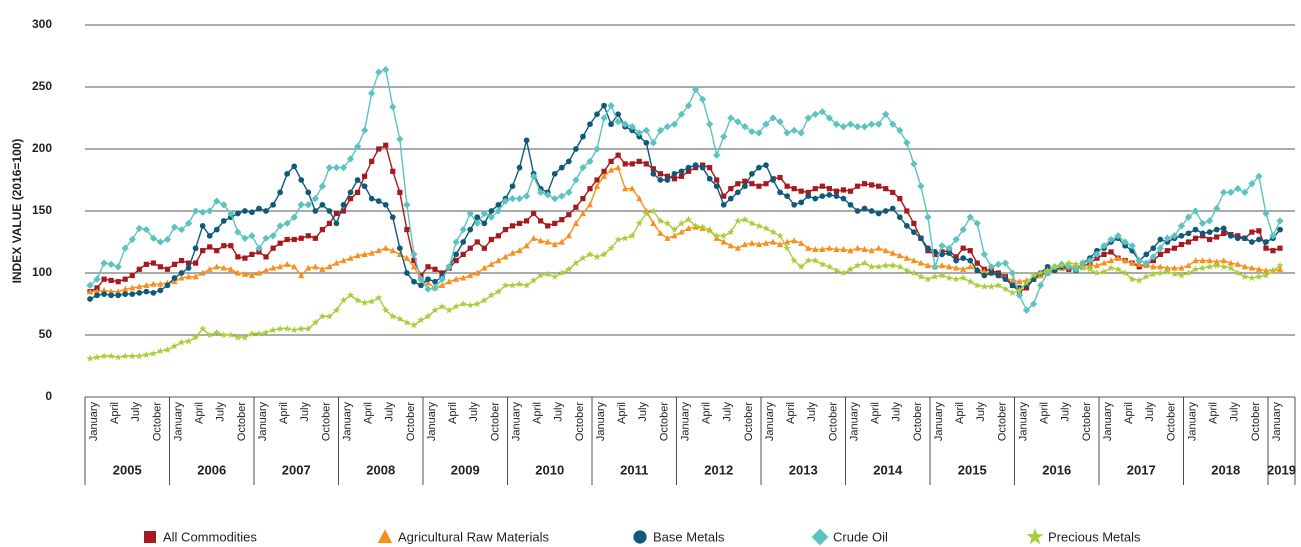 This screenshot has width=1301, height=547. What do you see at coordinates (326, 421) in the screenshot?
I see `x-tick-label: October` at bounding box center [326, 421].